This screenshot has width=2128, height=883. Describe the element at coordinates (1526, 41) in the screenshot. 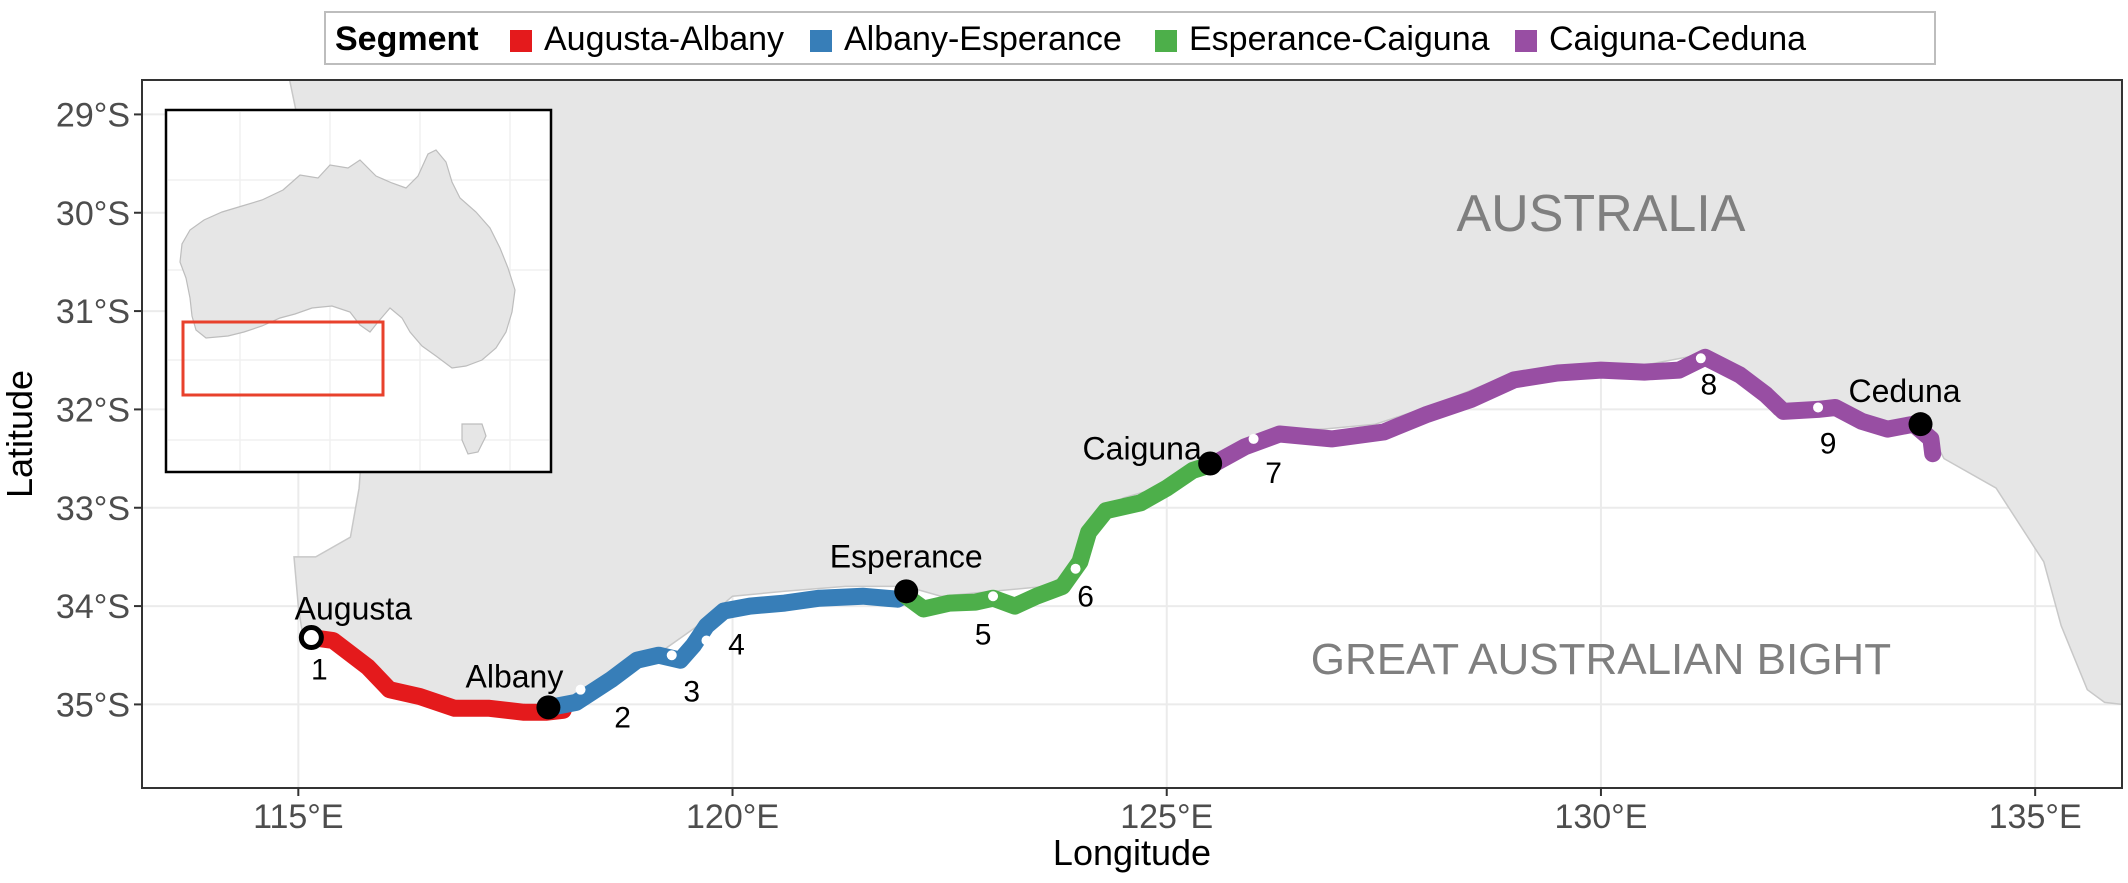

I see `legend-swatch-caiguna-ceduna` at that location.